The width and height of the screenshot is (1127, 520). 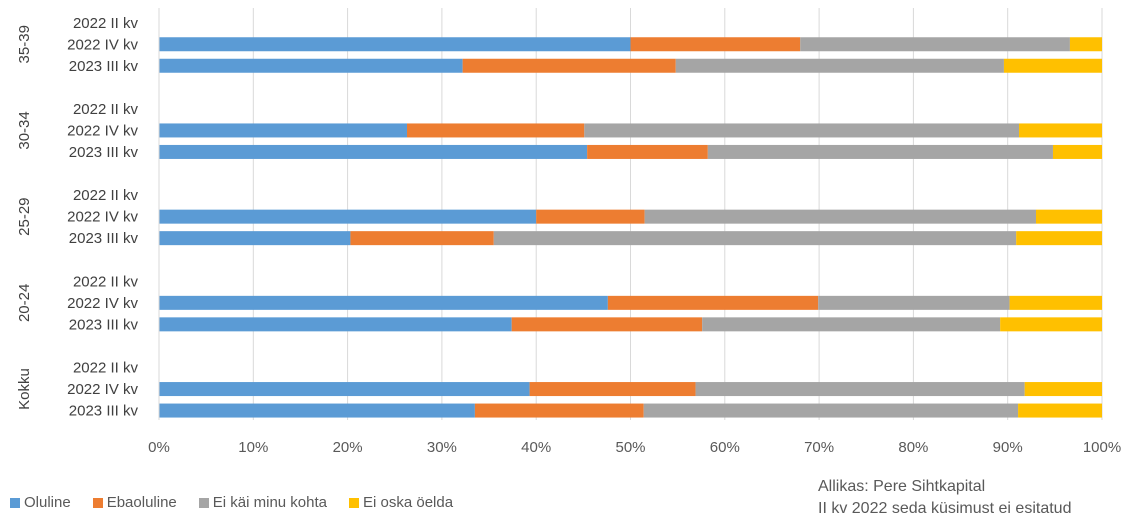 I want to click on legend-label: Ei oska öelda, so click(x=408, y=502).